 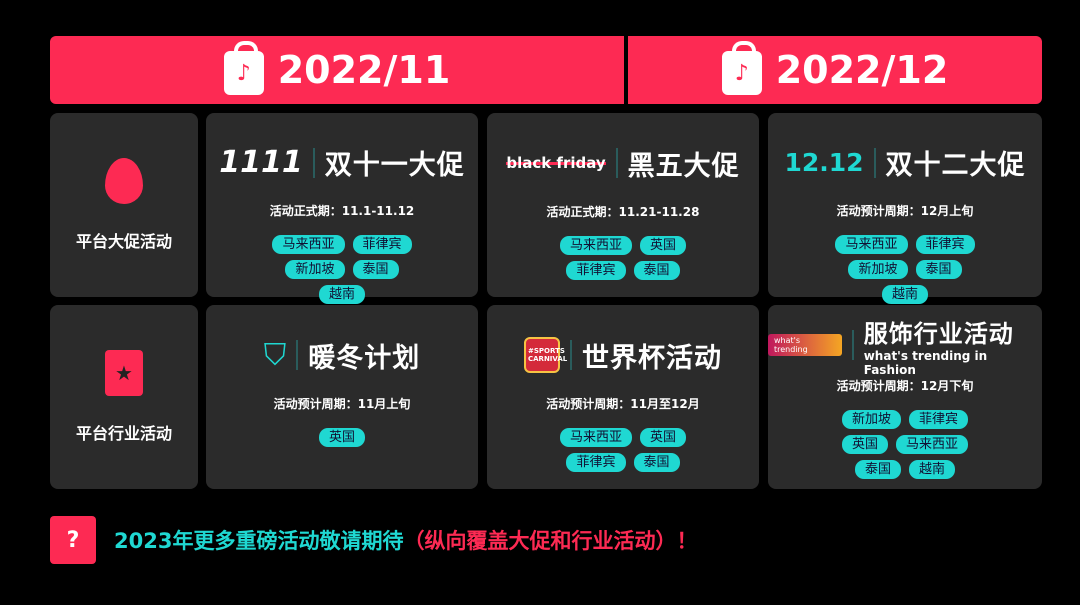 What do you see at coordinates (550, 541) in the screenshot?
I see `footer-text-highlight: （纵向覆盖大促和行业活动）！` at bounding box center [550, 541].